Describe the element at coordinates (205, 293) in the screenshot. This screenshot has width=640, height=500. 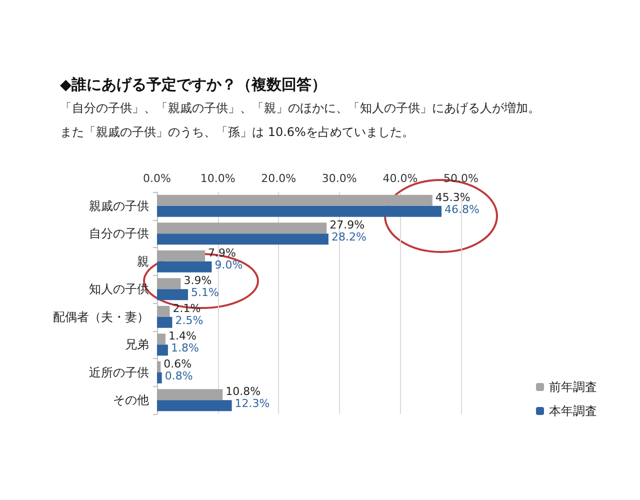
I see `data-label: 5.1%` at that location.